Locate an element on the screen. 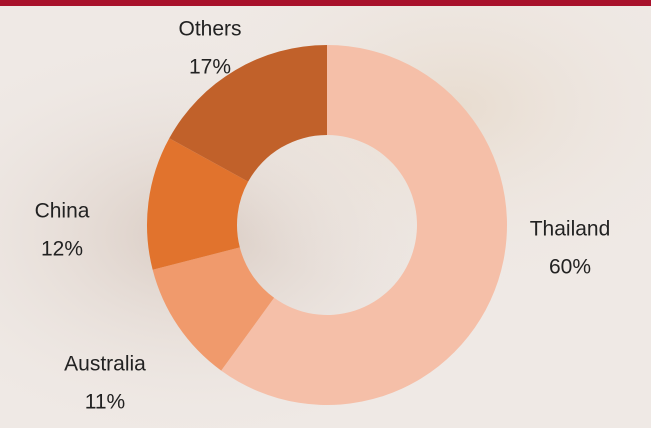 This screenshot has width=651, height=428. slice-value-label: 60% is located at coordinates (570, 267).